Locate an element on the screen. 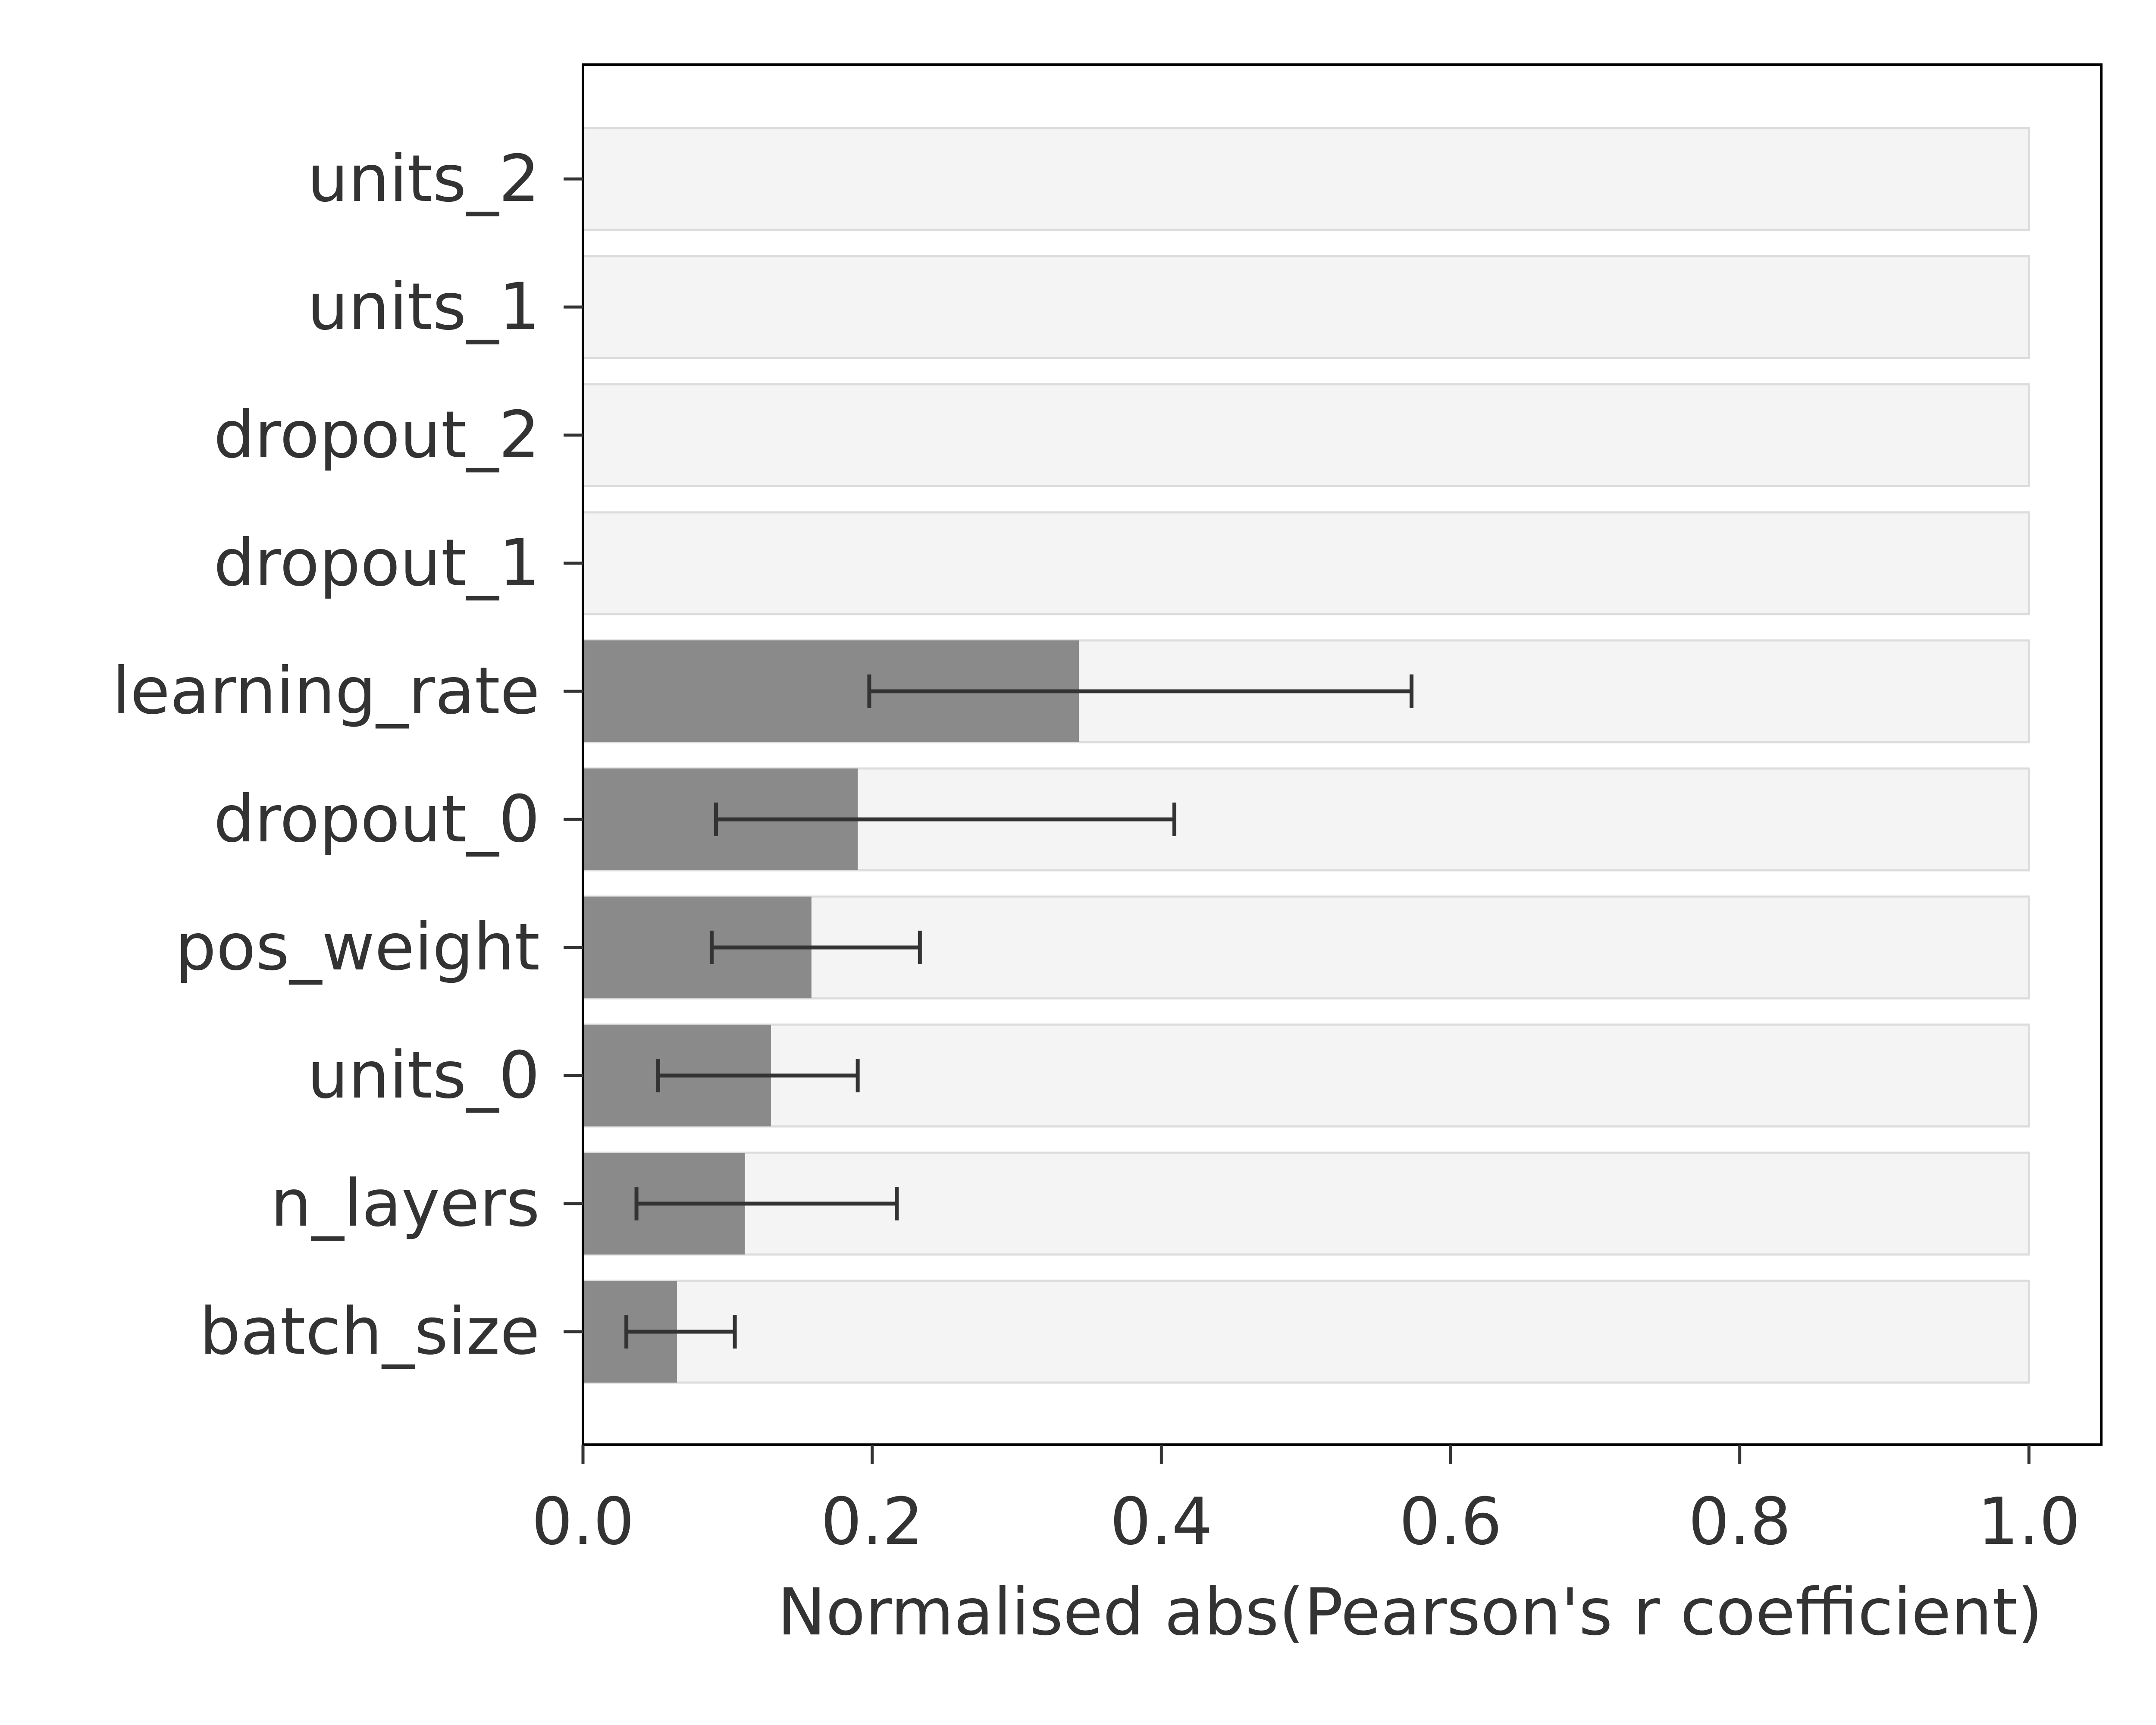 This screenshot has height=1725, width=2156. x-axis: 0.0 0.2 0.4 0.6 0.8 1.0 is located at coordinates (1306, 1502).